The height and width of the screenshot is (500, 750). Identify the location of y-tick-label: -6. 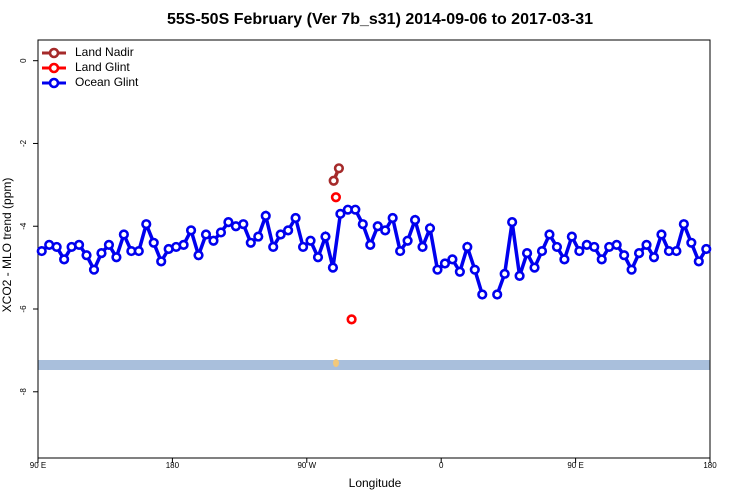
(23, 309).